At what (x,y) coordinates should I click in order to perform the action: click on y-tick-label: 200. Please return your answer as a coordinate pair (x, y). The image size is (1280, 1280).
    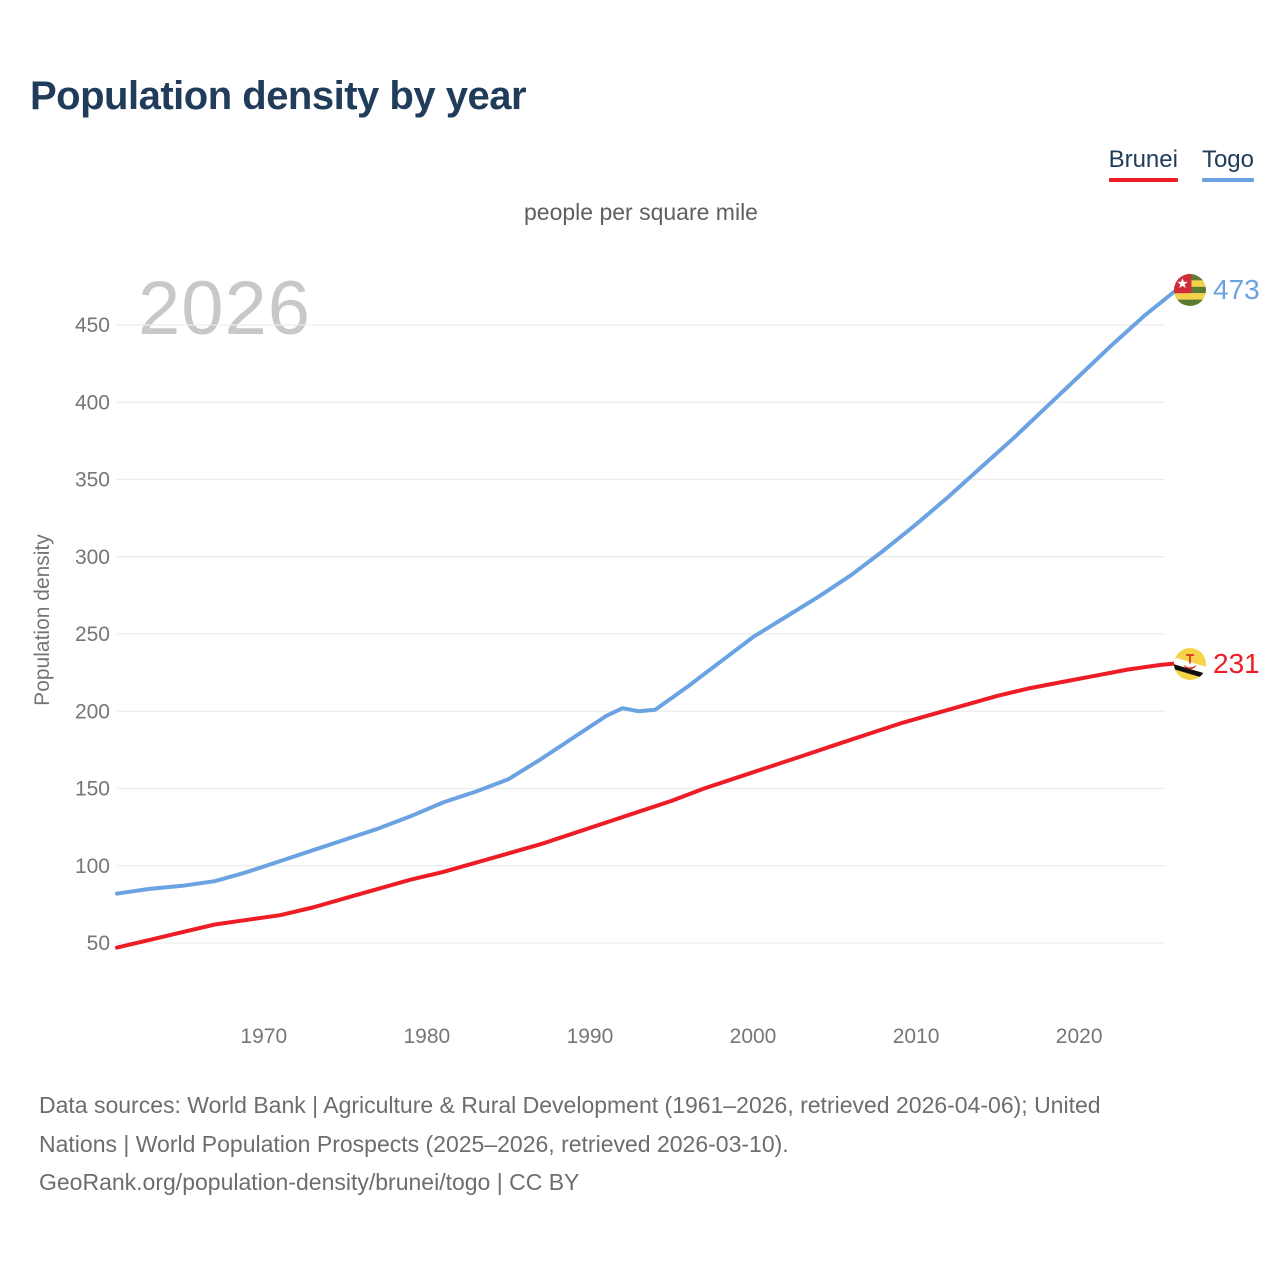
    Looking at the image, I should click on (92, 711).